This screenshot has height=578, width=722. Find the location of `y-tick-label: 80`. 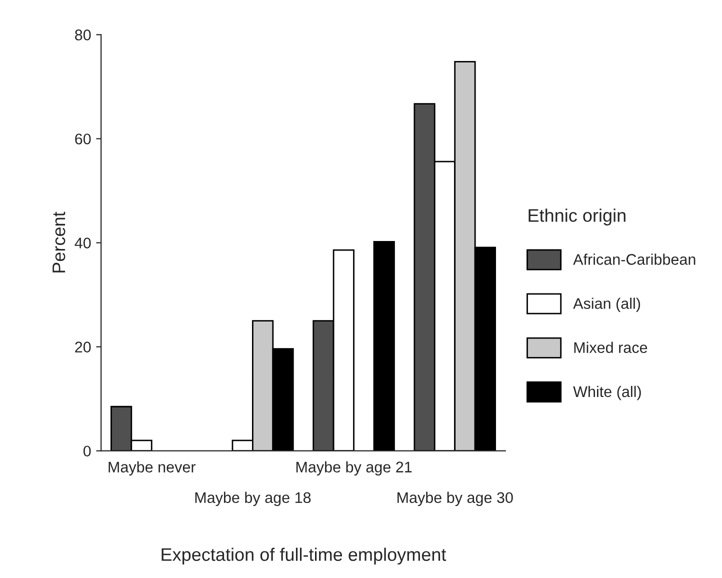

y-tick-label: 80 is located at coordinates (83, 35).